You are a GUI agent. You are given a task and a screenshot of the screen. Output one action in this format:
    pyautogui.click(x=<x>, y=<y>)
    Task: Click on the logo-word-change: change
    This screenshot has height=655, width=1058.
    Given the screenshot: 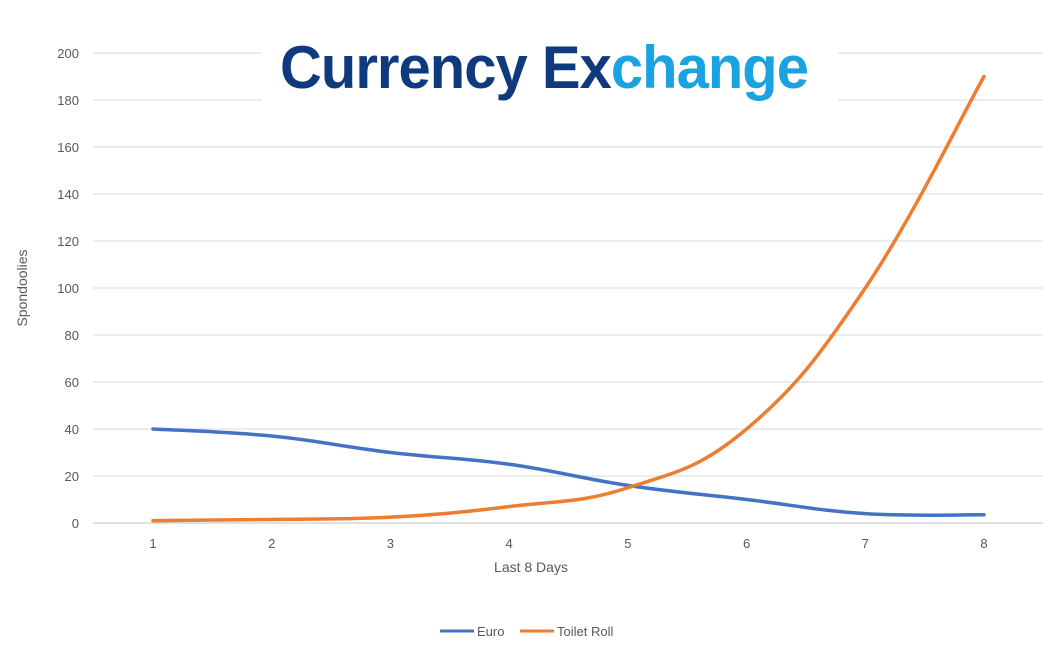 What is the action you would take?
    pyautogui.click(x=709, y=67)
    